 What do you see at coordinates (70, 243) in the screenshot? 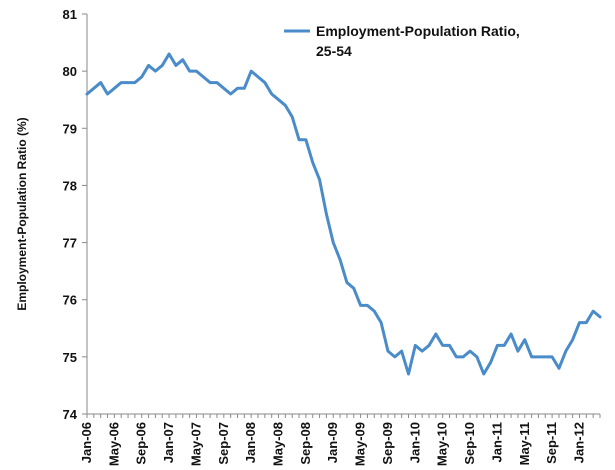
I see `y-tick-label: 77` at bounding box center [70, 243].